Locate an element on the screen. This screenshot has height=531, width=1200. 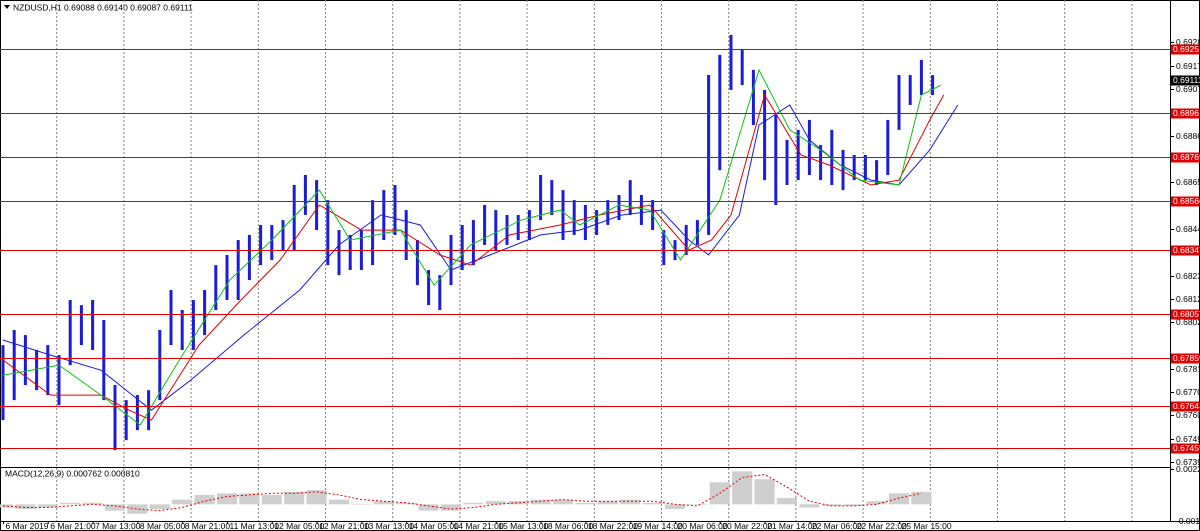
level-label: 0.68566 is located at coordinates (1186, 201).